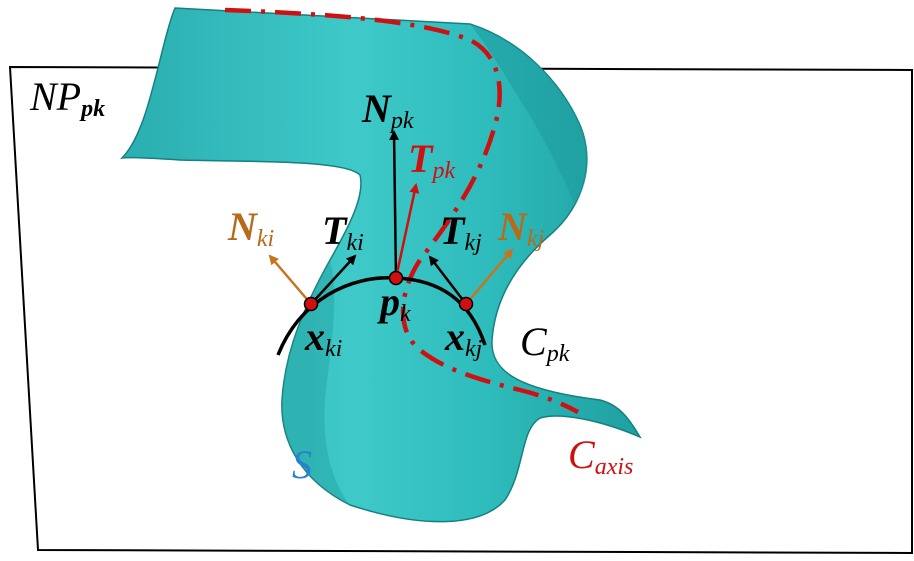  I want to click on label-x-ki: xki, so click(323, 338).